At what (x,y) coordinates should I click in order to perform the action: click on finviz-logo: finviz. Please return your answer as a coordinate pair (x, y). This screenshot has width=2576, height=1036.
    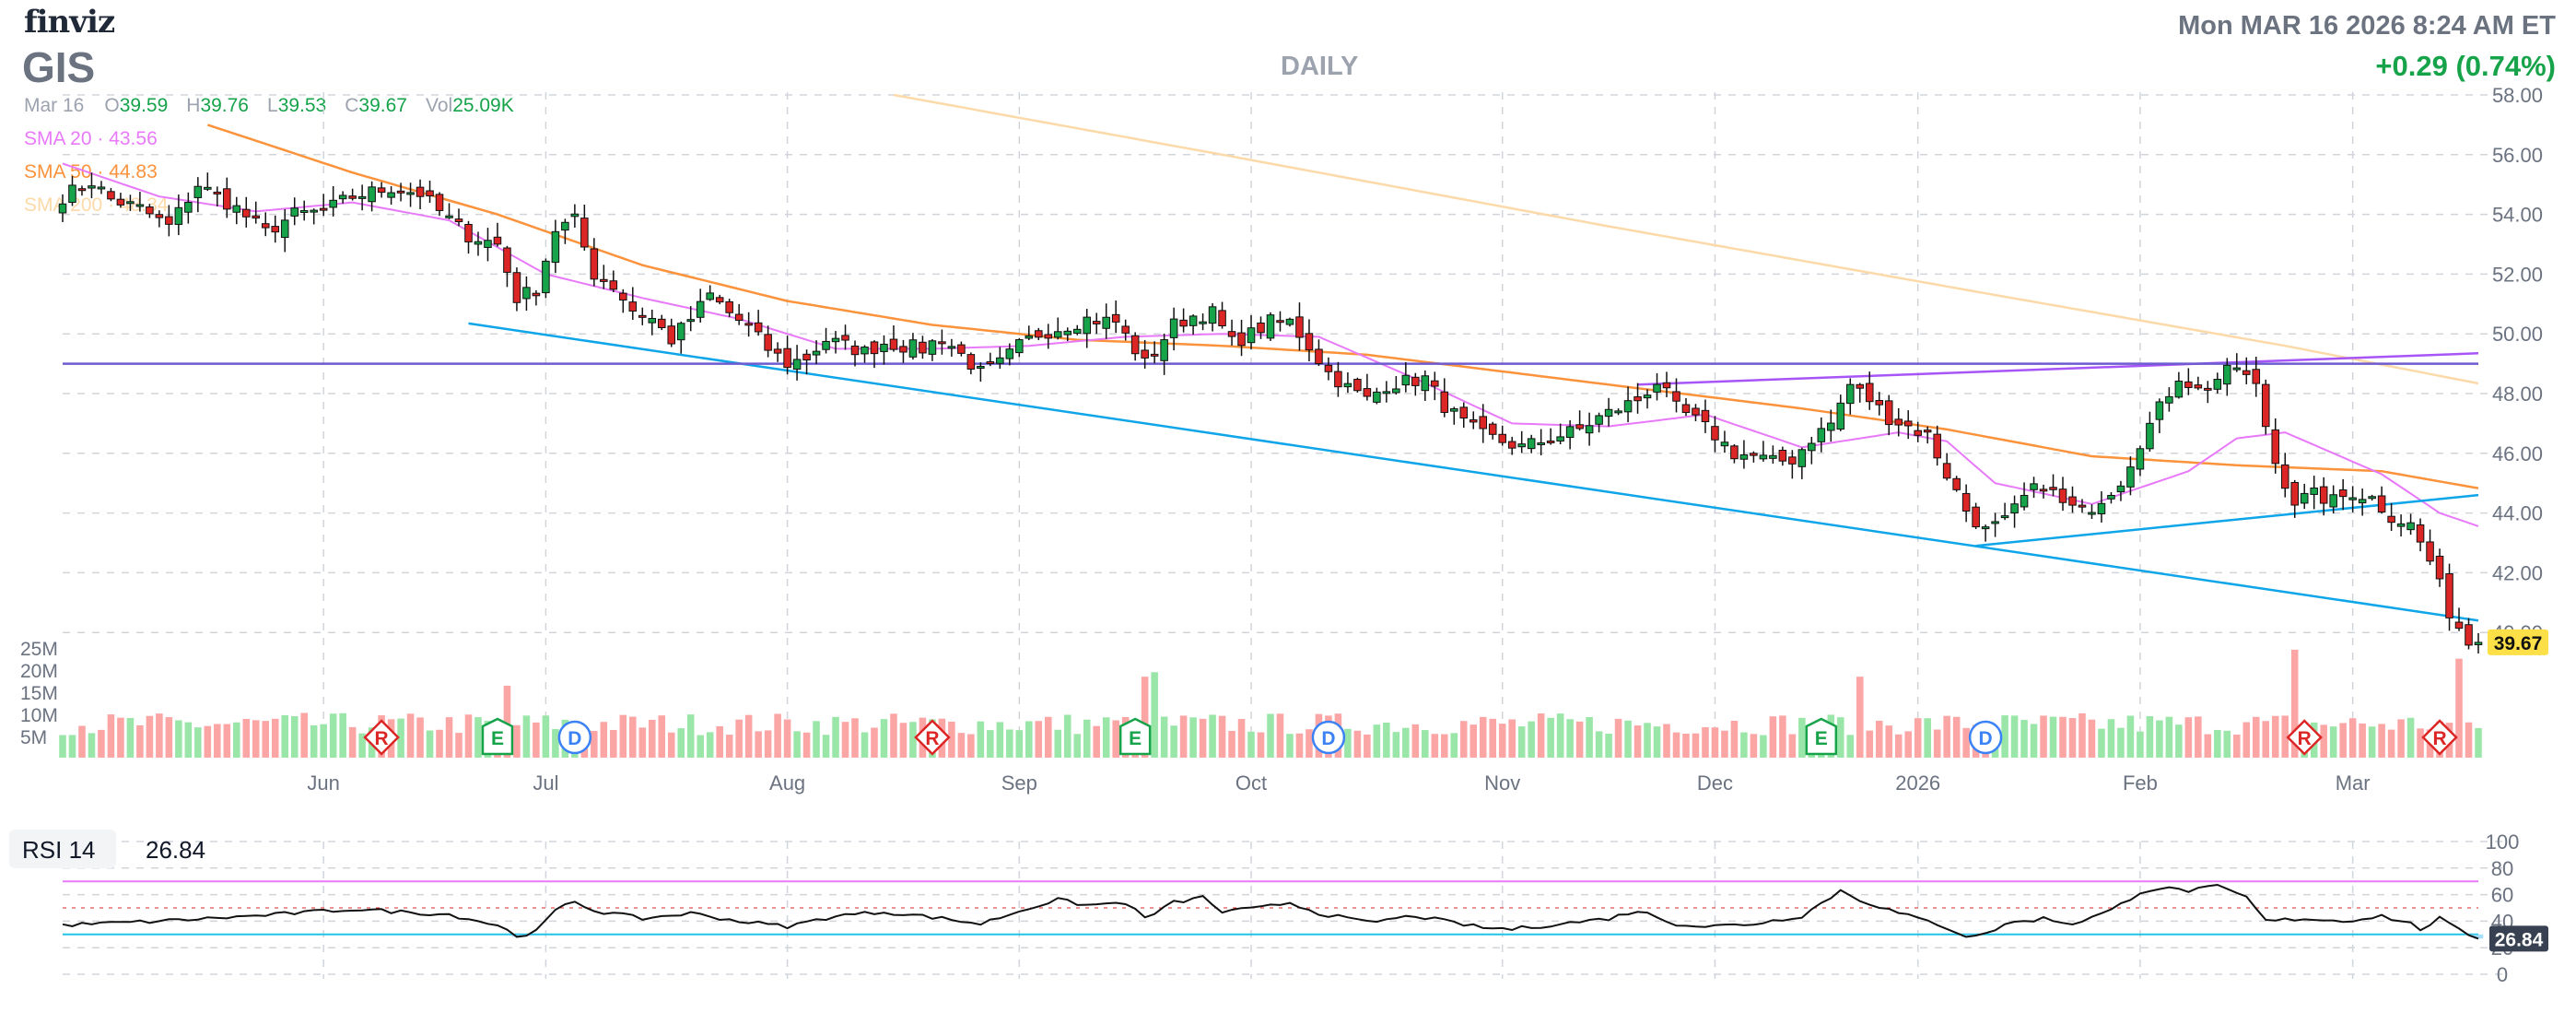
    Looking at the image, I should click on (69, 23).